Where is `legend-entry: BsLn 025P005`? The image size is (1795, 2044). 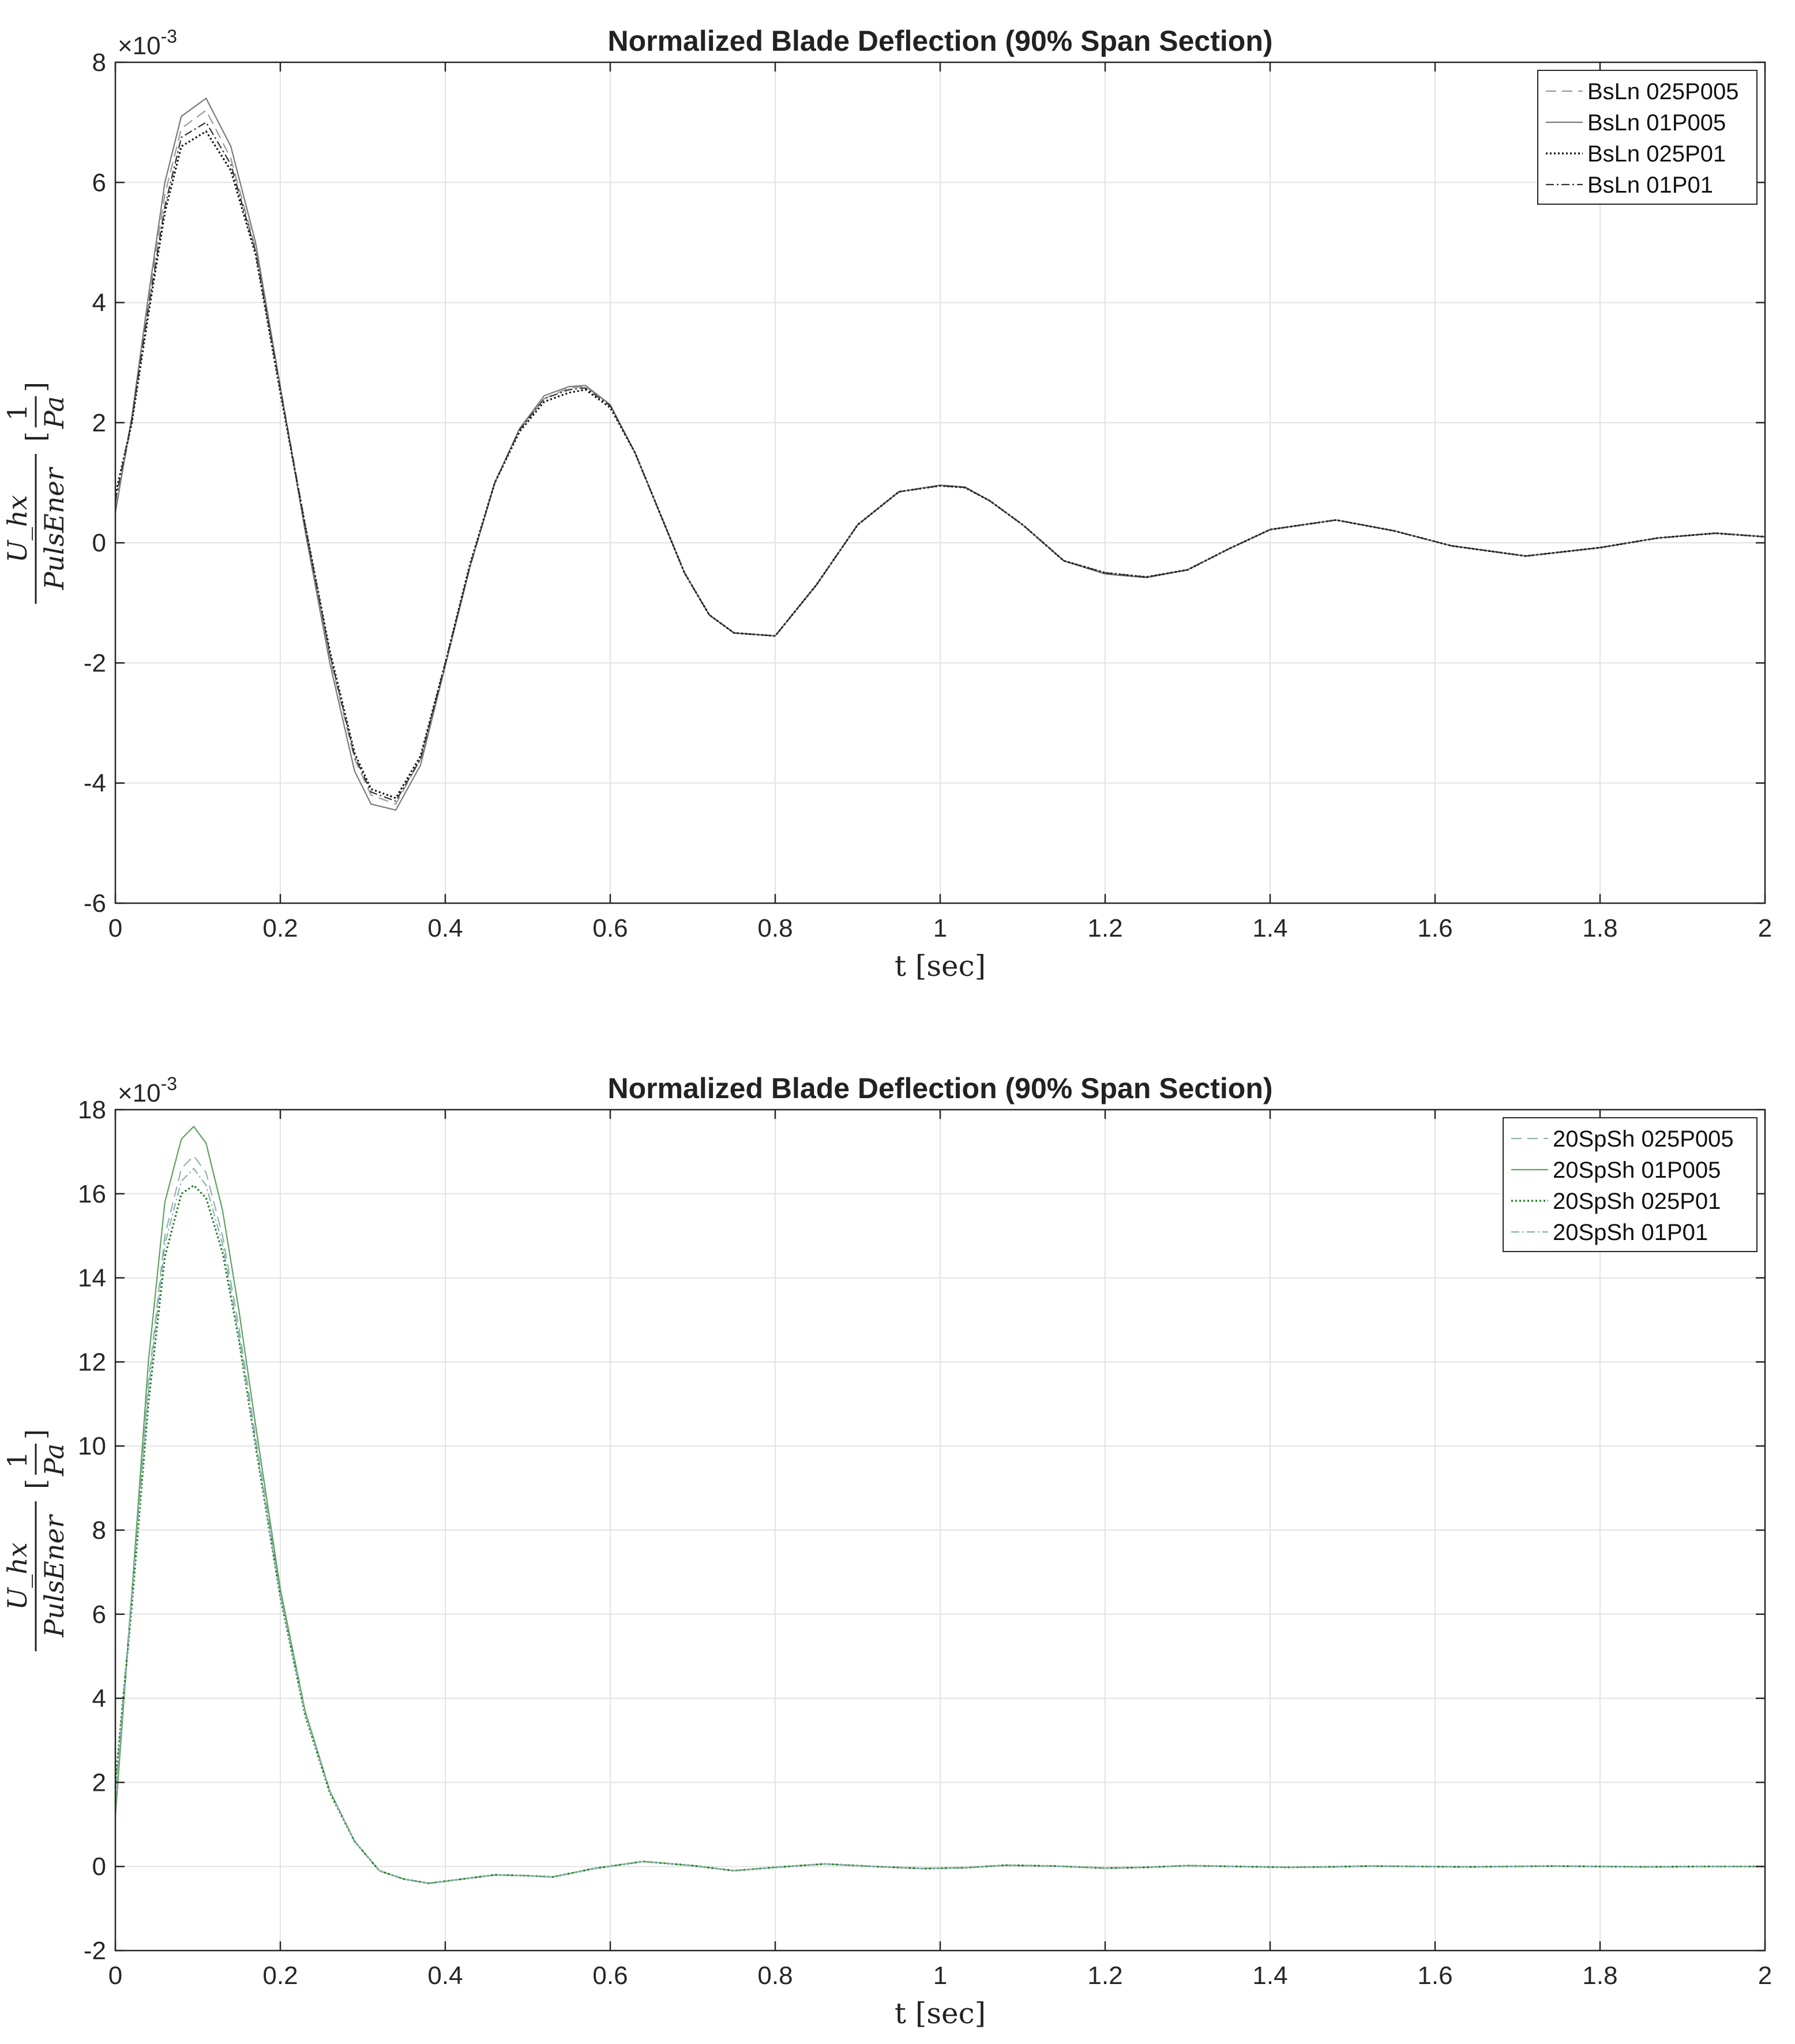 legend-entry: BsLn 025P005 is located at coordinates (1663, 91).